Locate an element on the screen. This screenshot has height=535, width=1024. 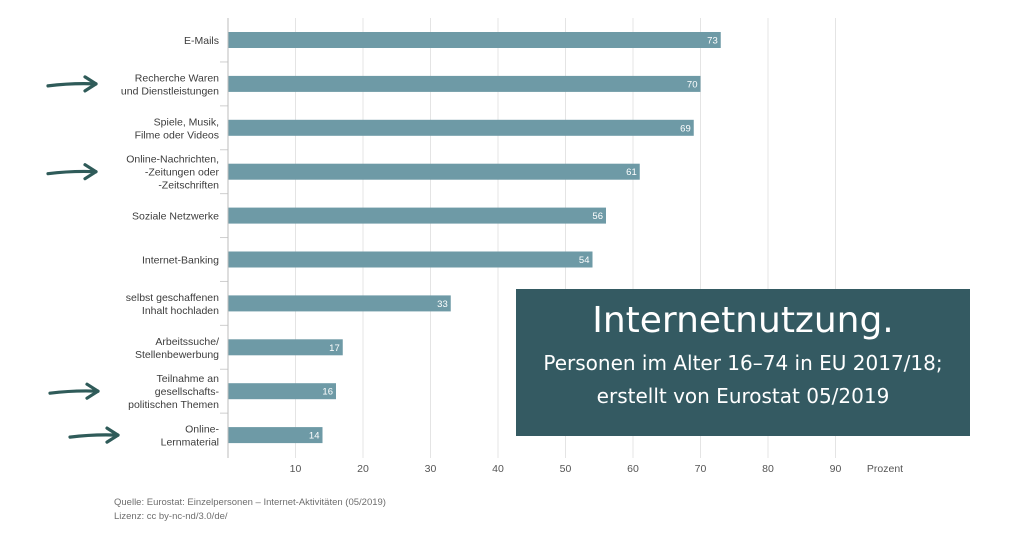
info-box-line-1: Personen im Alter 16–74 in EU 2017/18; is located at coordinates (743, 363).